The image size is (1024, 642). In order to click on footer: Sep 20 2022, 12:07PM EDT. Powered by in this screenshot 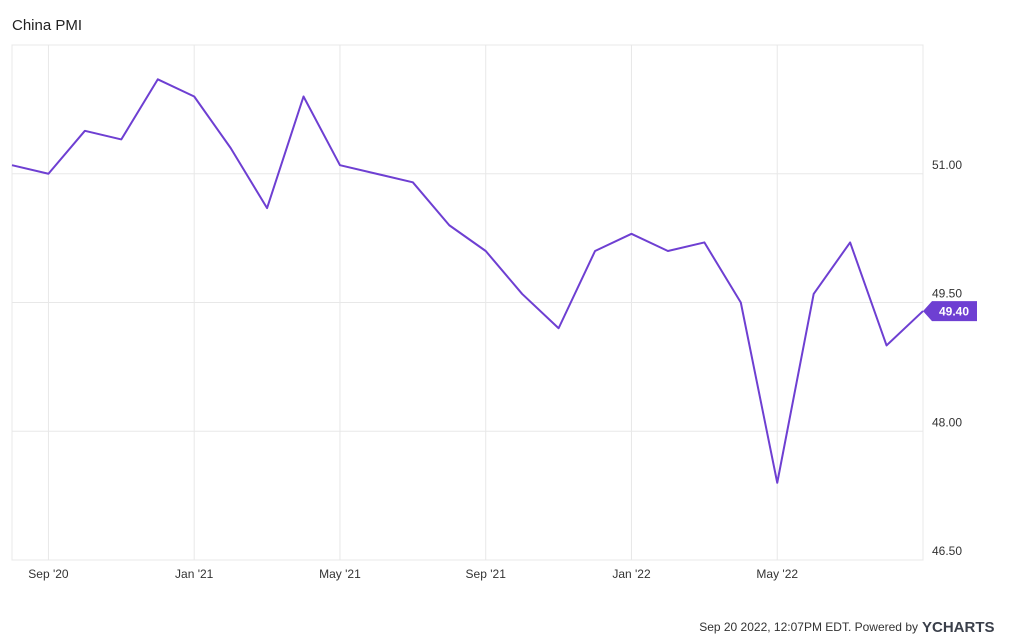, I will do `click(808, 627)`.